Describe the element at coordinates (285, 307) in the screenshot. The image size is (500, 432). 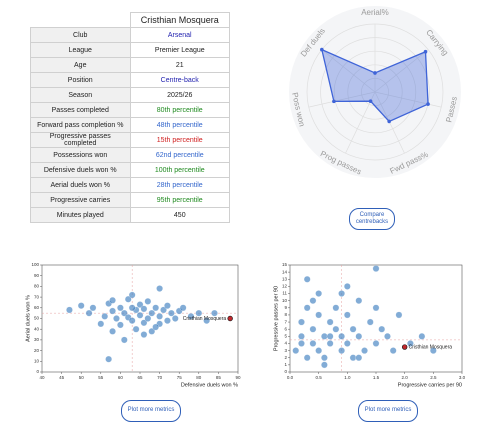
I see `y-tick-label: 9` at that location.